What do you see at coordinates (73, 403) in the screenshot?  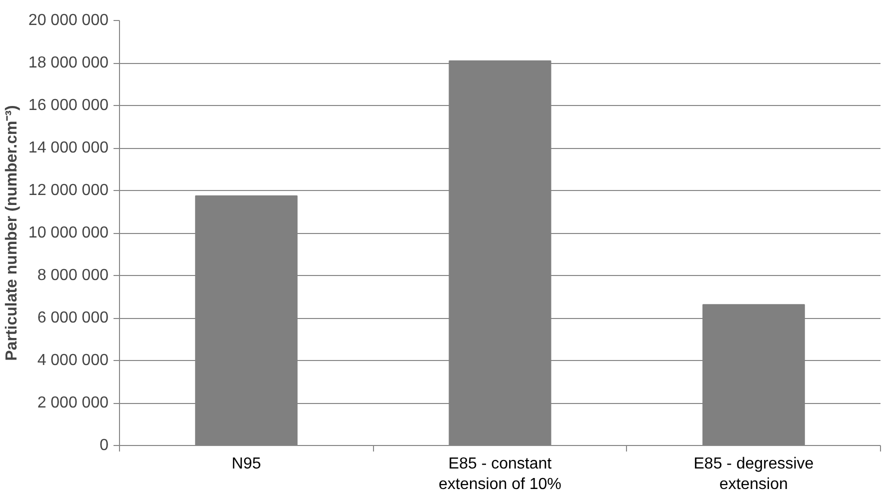 I see `y-tick-label: 2 000 000` at bounding box center [73, 403].